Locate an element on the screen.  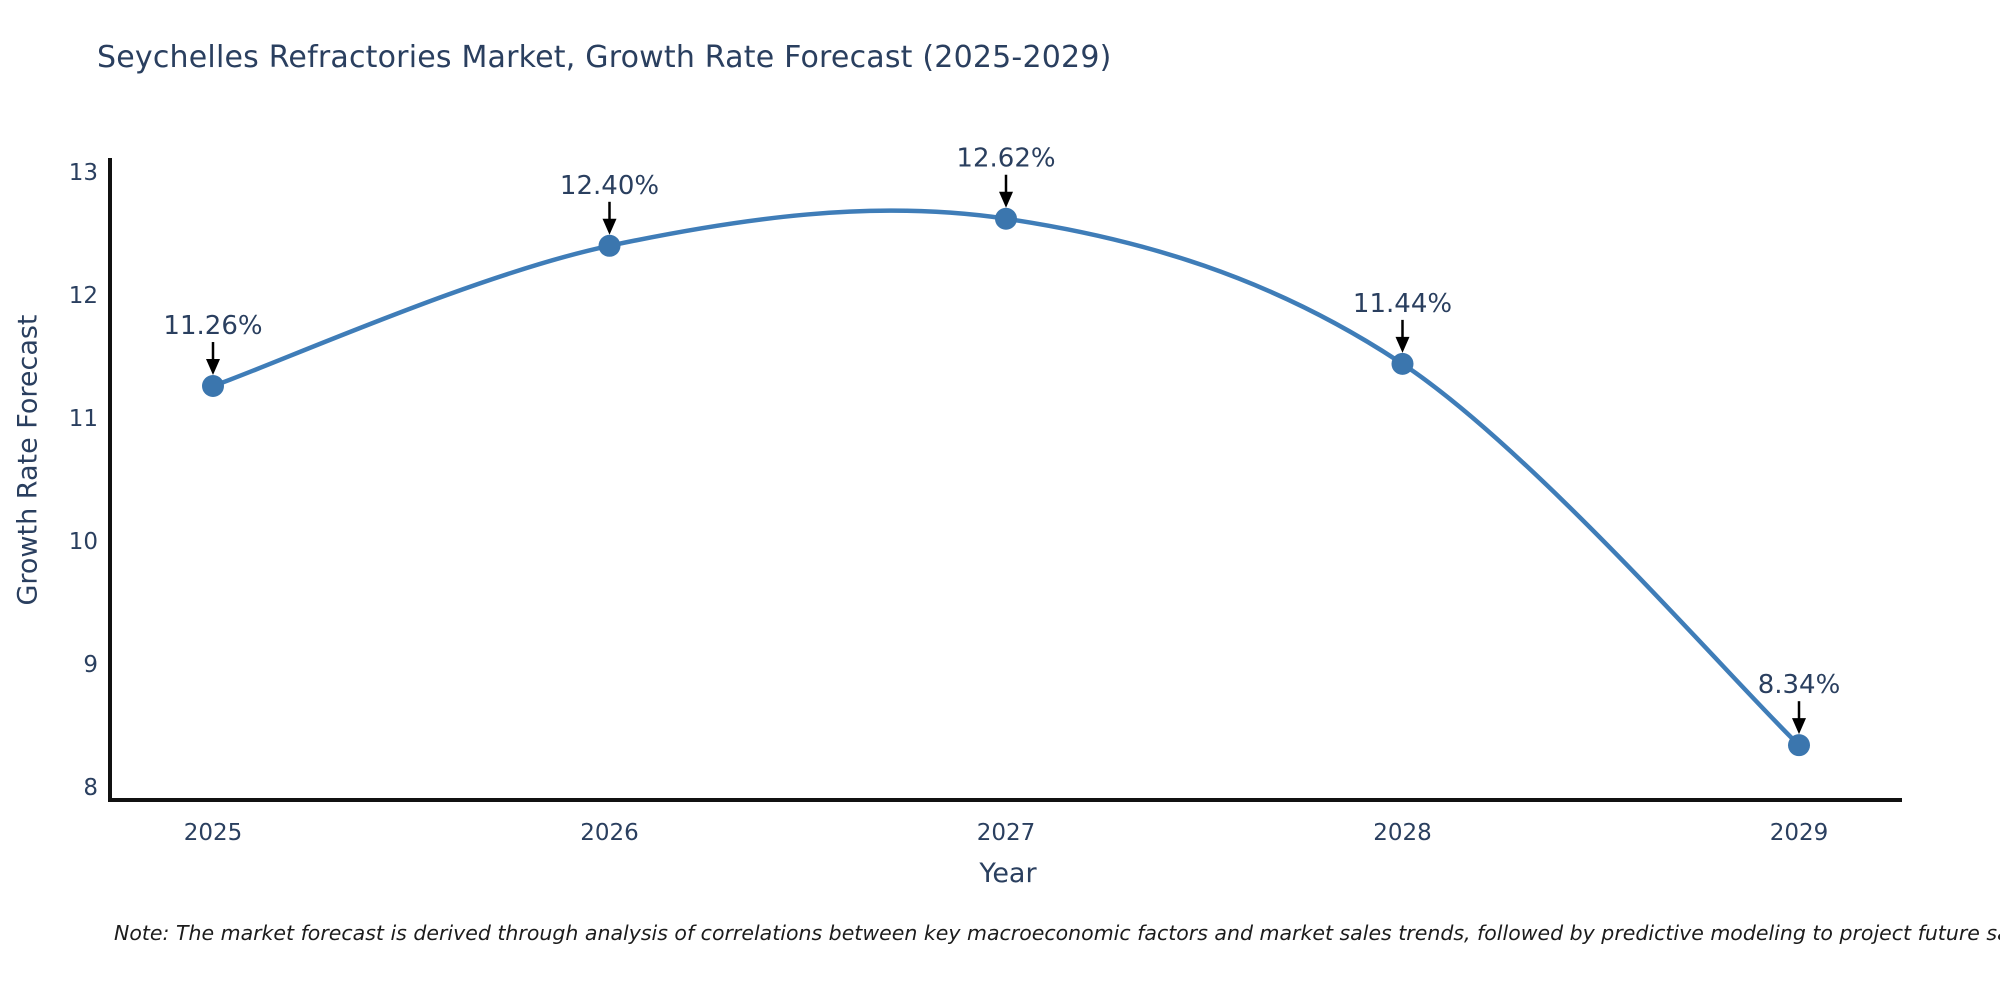
data-point-2027 is located at coordinates (1006, 218).